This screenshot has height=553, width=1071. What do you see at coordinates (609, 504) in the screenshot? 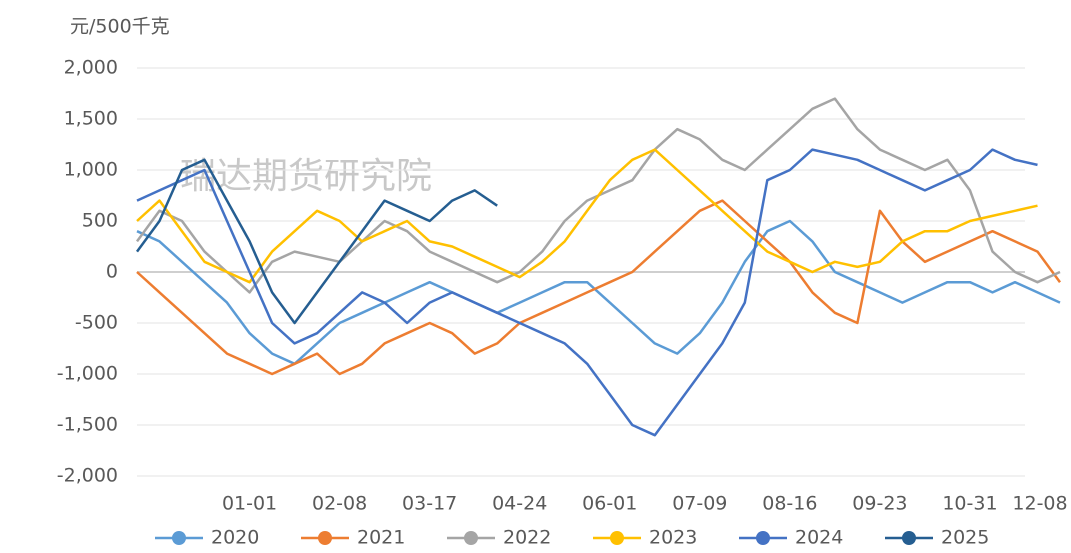
I see `x-tick-label: 06-01` at bounding box center [609, 504].